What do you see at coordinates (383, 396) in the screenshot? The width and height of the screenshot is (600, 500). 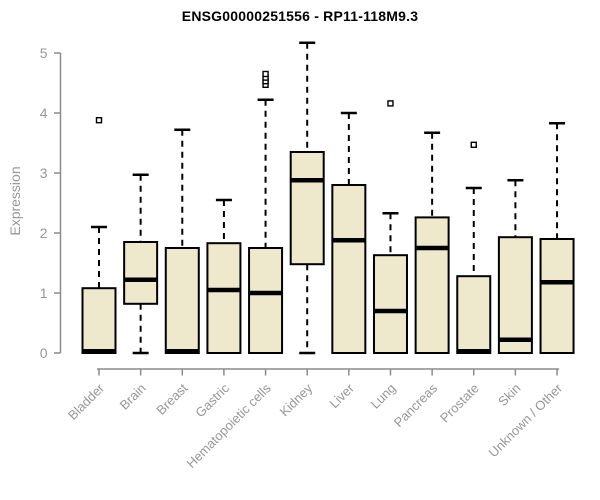 I see `x-category-label: Lung` at bounding box center [383, 396].